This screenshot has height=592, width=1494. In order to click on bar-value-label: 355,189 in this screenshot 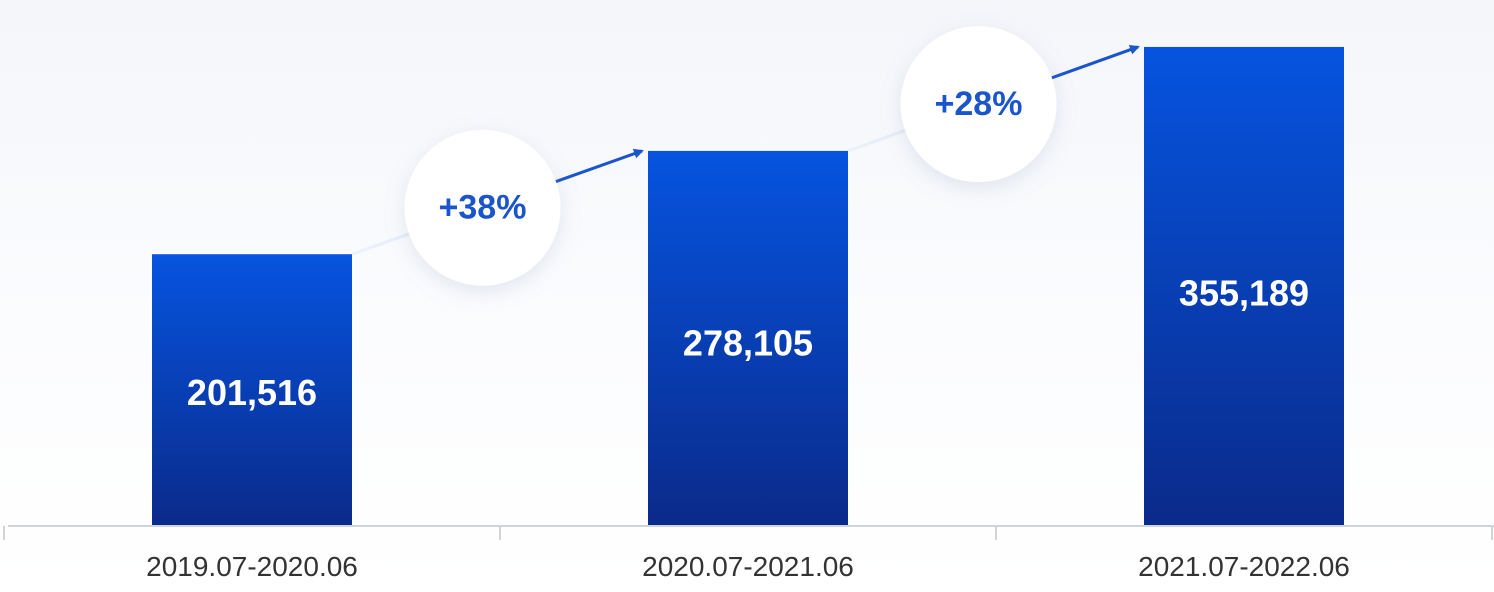, I will do `click(1244, 293)`.